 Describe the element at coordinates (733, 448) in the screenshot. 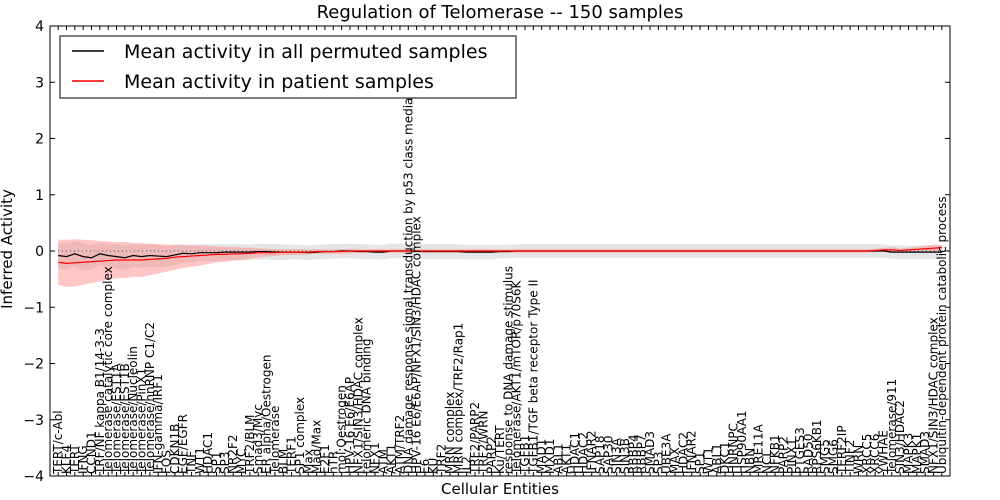

I see `category-label: HNRNPC` at that location.